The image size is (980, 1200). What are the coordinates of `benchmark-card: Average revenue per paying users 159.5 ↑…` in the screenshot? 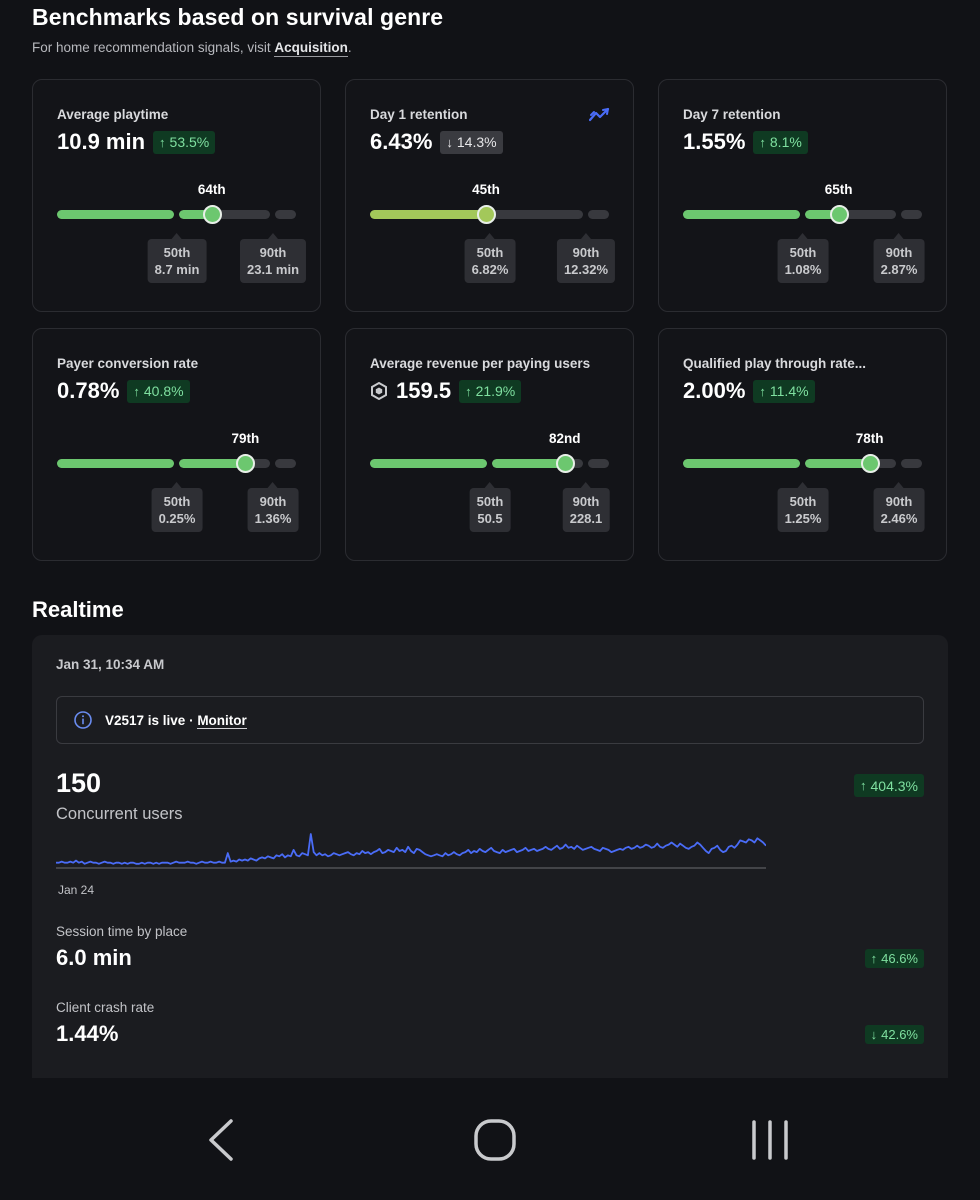 It's located at (489, 444).